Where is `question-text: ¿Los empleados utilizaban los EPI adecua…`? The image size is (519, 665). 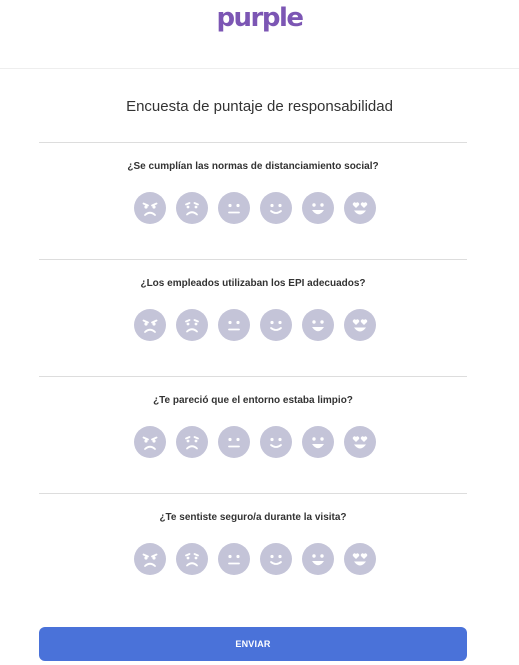
question-text: ¿Los empleados utilizaban los EPI adecua… is located at coordinates (253, 283).